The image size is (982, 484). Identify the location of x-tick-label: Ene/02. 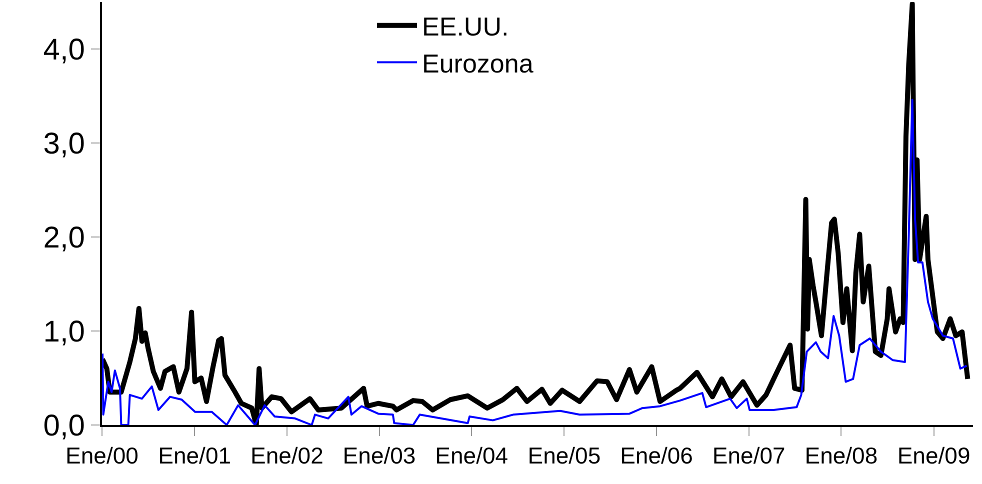
(287, 455).